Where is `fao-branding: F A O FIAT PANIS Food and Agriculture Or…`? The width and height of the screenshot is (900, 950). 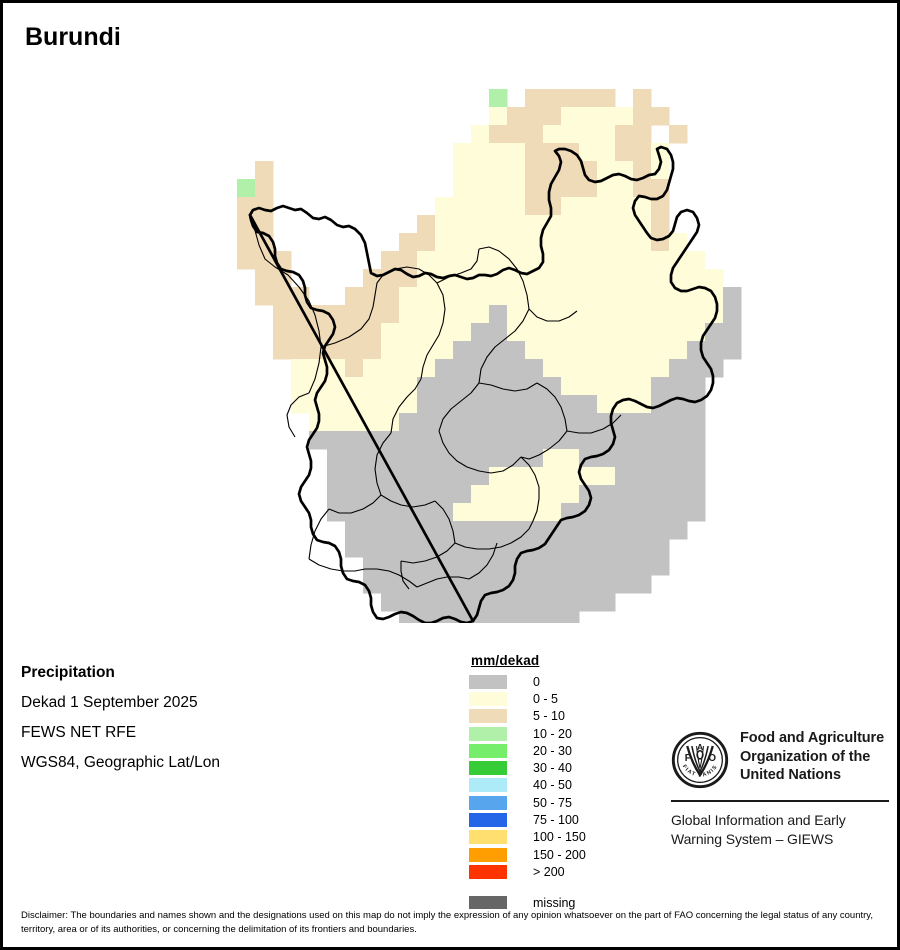 fao-branding: F A O FIAT PANIS Food and Agriculture Or… is located at coordinates (780, 789).